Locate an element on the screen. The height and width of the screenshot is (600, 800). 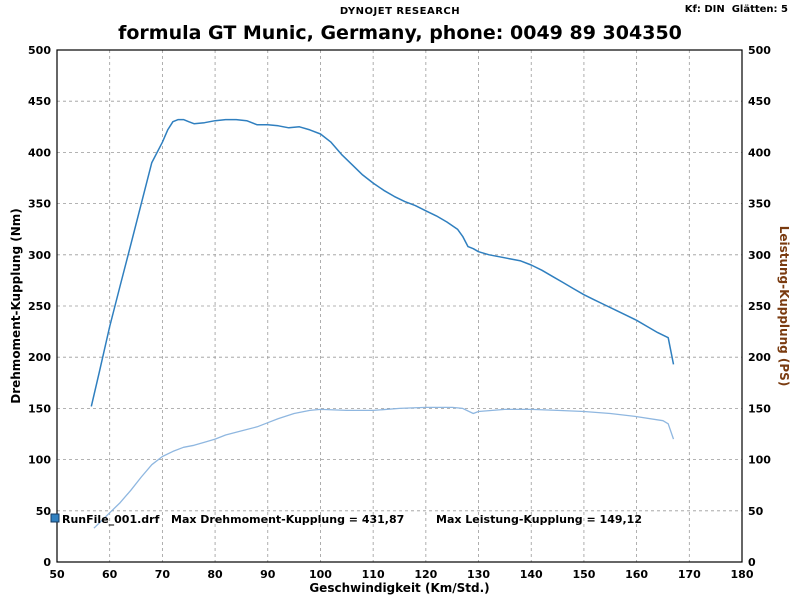
kf-setting: Kf: DIN is located at coordinates (704, 9).